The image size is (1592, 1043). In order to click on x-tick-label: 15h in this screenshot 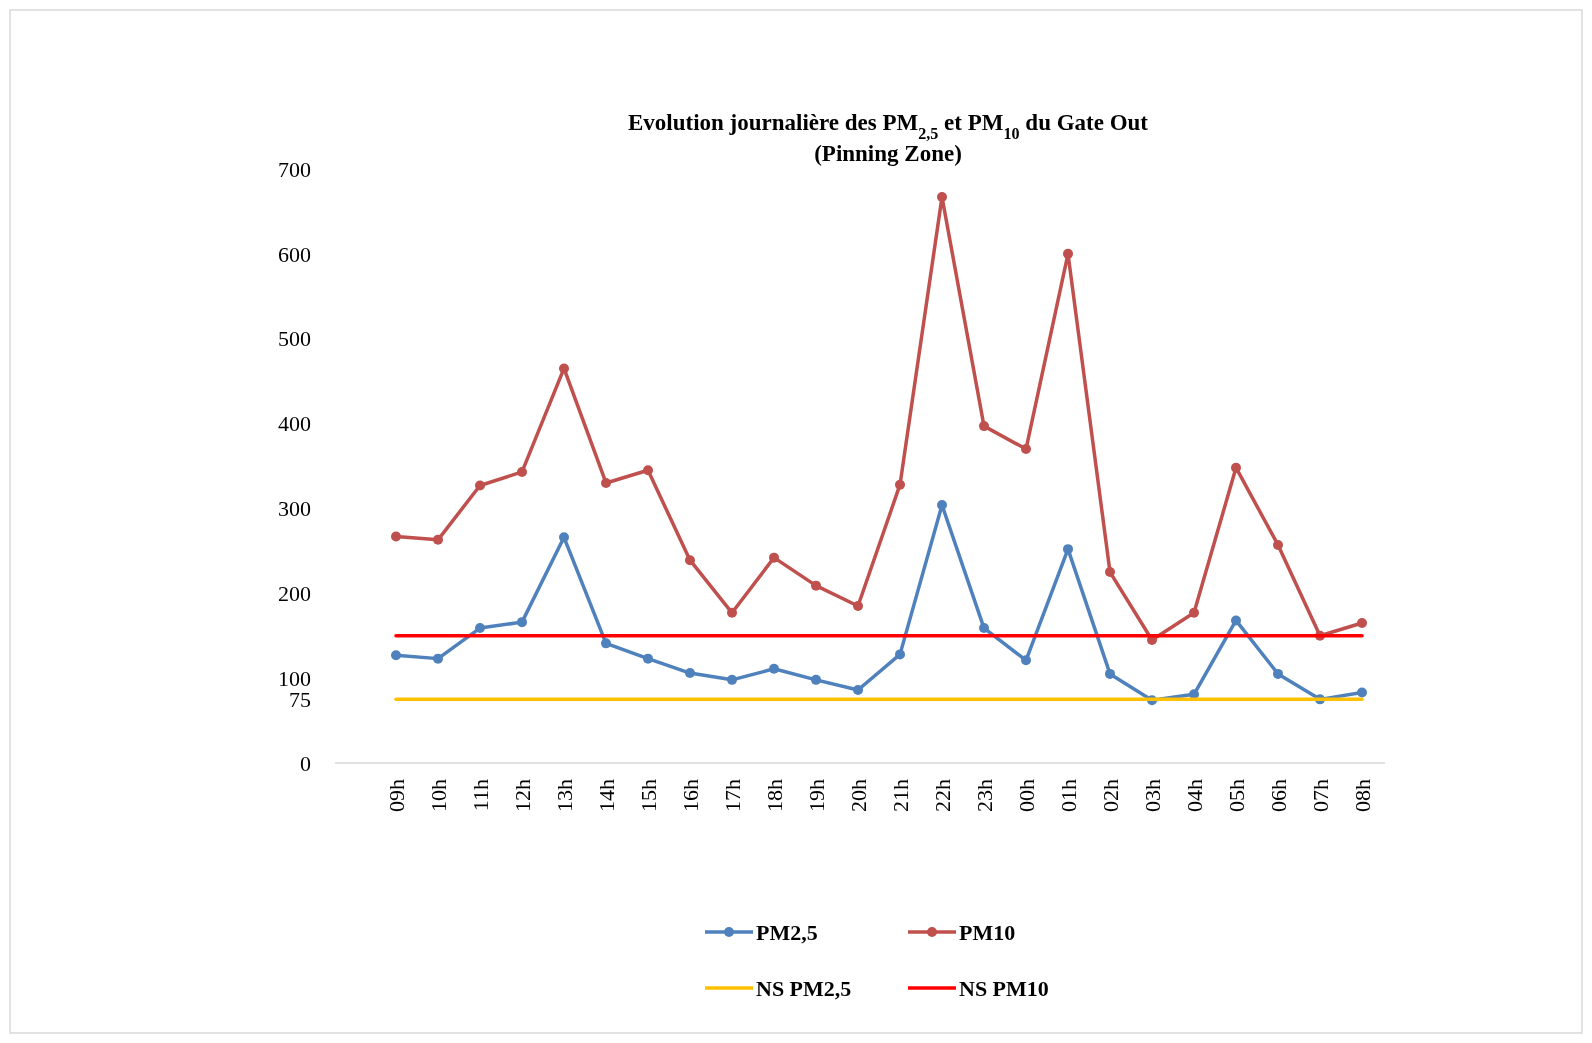, I will do `click(648, 795)`.